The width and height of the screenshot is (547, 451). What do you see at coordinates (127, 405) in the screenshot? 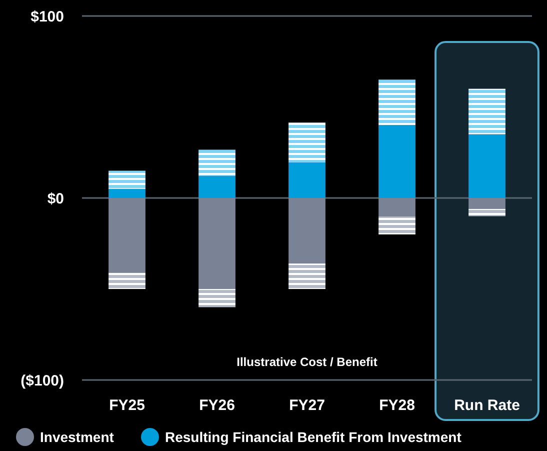
I see `x-tick-label: FY25` at bounding box center [127, 405].